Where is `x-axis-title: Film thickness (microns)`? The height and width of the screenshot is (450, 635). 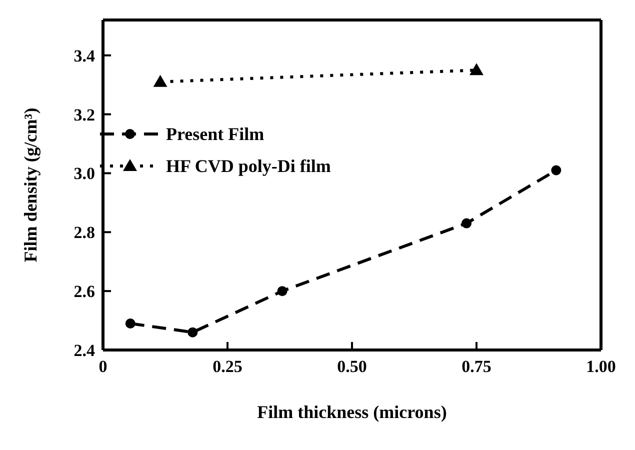
x-axis-title: Film thickness (microns) is located at coordinates (352, 412).